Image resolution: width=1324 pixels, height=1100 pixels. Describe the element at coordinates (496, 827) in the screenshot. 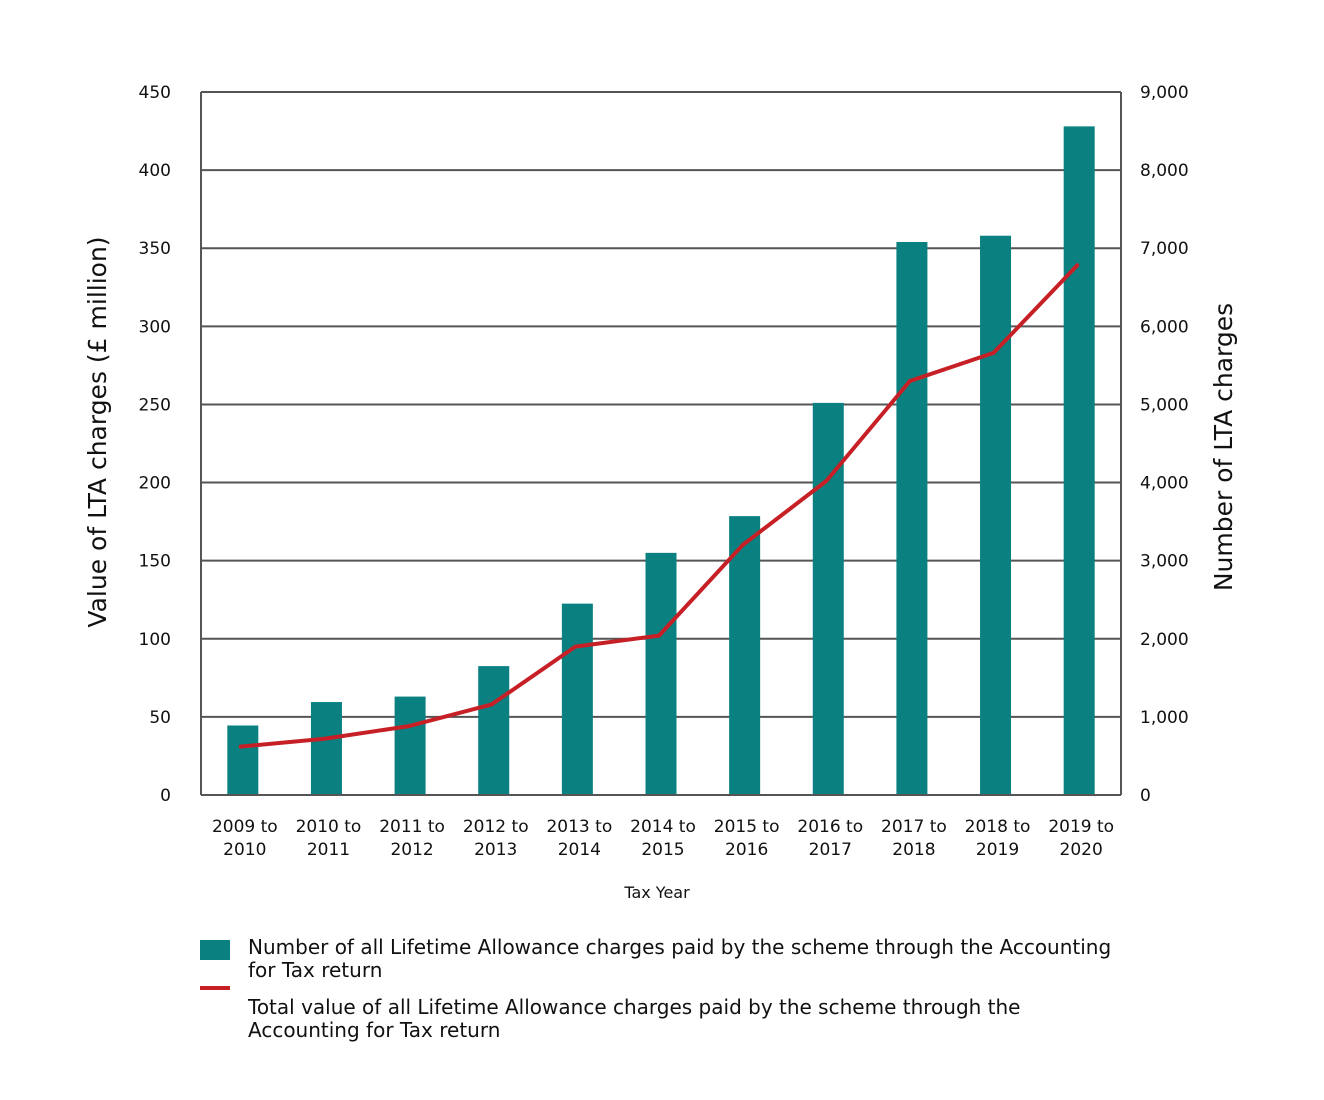

I see `x-tick-label: 2012 to` at that location.